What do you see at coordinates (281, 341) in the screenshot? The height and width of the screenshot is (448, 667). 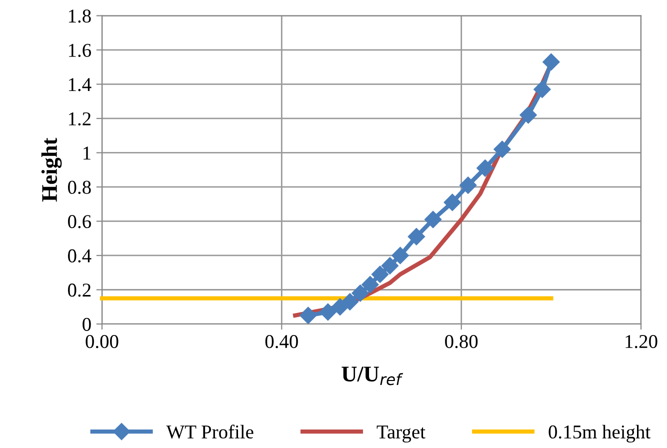 I see `x-tick-label: 0.40` at bounding box center [281, 341].